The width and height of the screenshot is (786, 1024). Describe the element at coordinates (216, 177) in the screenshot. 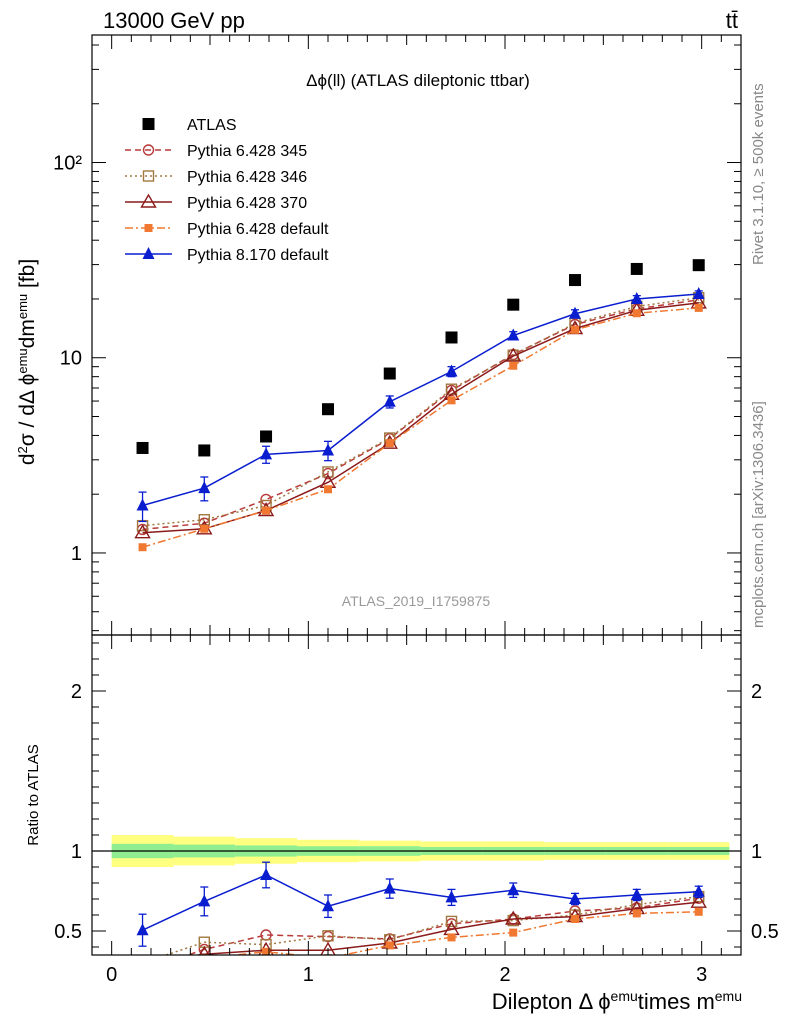

I see `legend-entry-2: Pythia 6.428 346` at that location.